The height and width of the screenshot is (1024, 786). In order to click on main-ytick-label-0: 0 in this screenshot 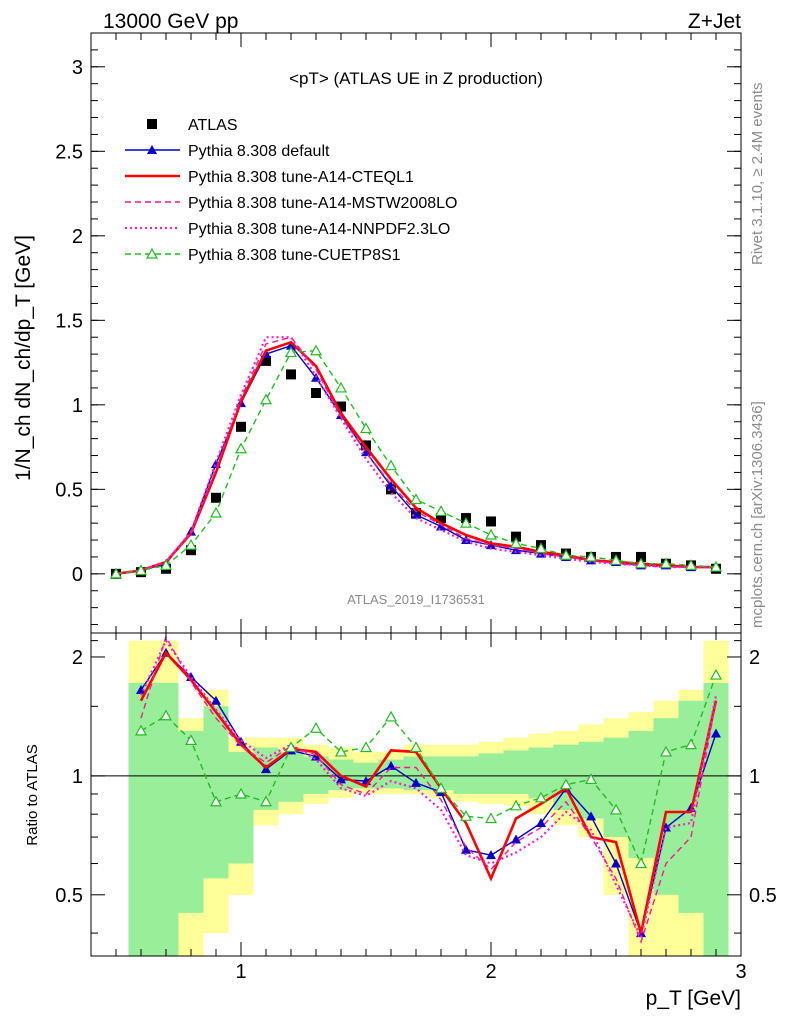, I will do `click(77, 575)`.